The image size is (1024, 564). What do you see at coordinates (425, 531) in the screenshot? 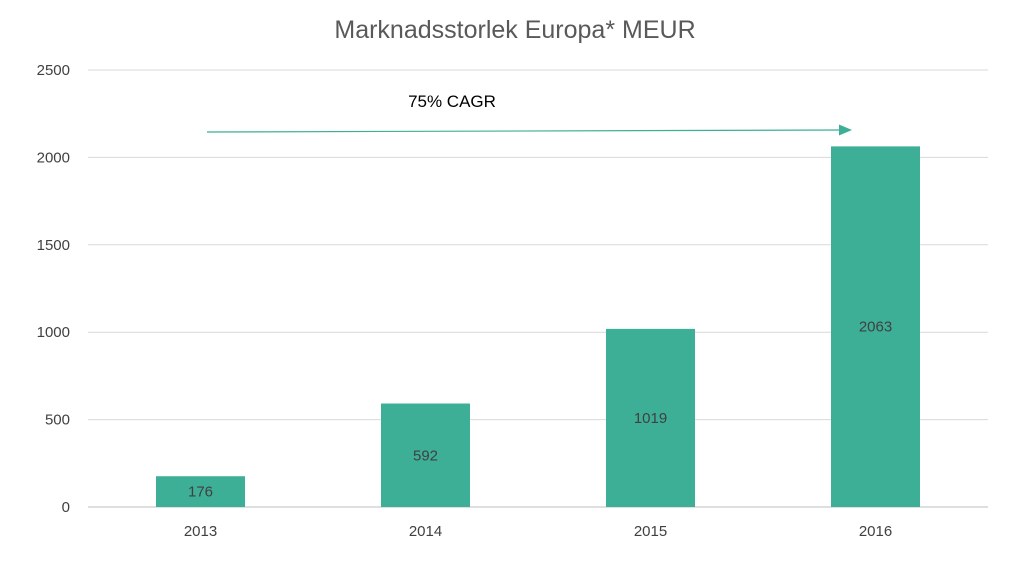
I see `x-tick-label: 2014` at bounding box center [425, 531].